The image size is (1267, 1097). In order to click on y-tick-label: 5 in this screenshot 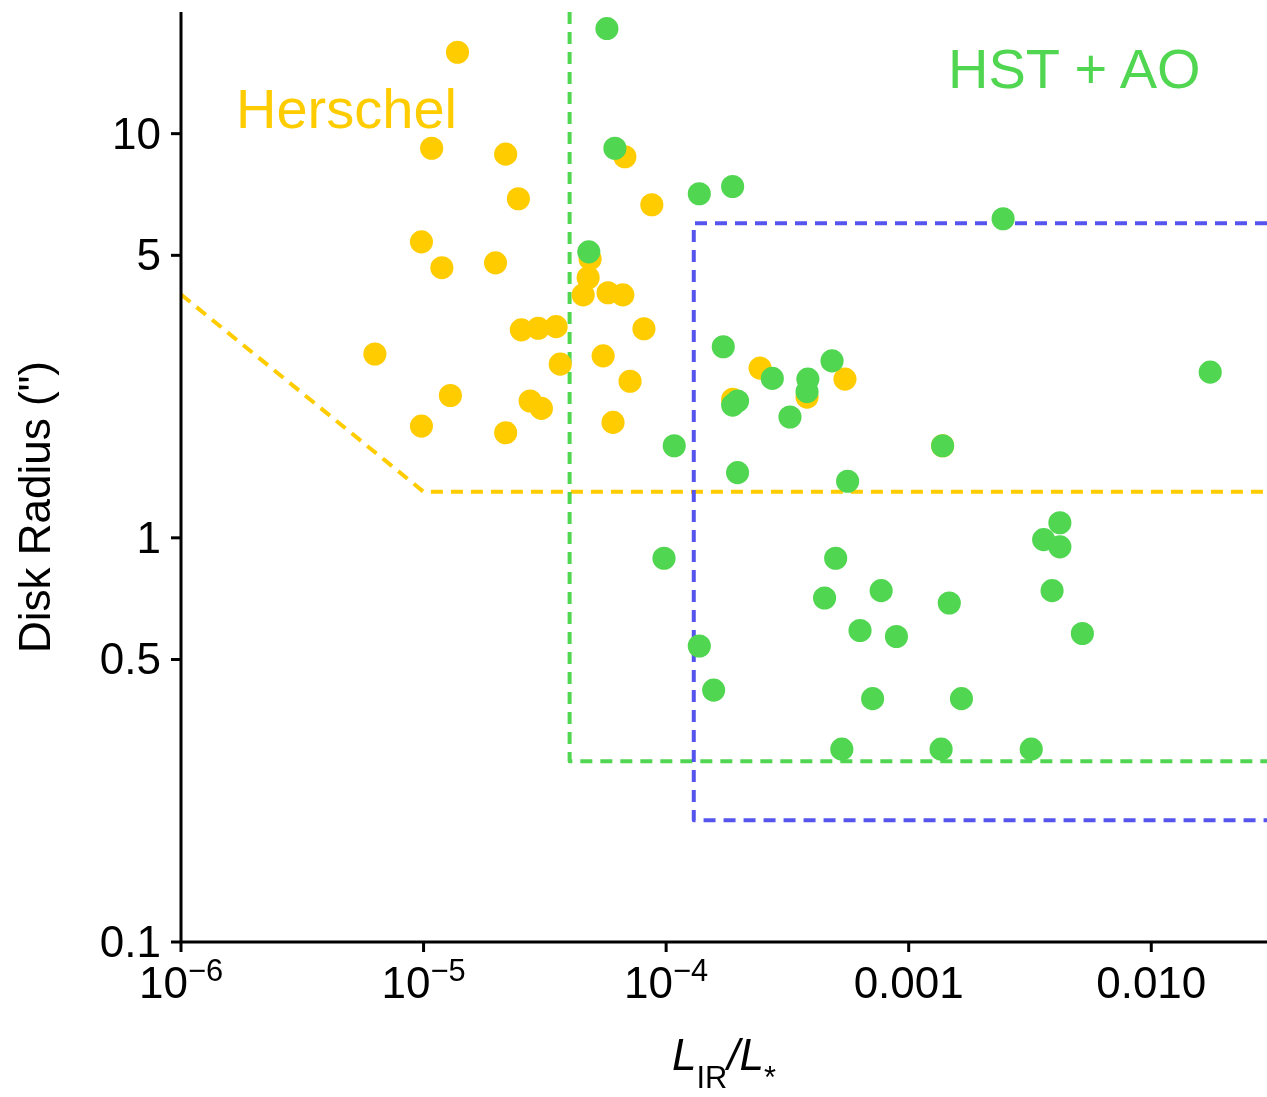, I will do `click(148, 255)`.